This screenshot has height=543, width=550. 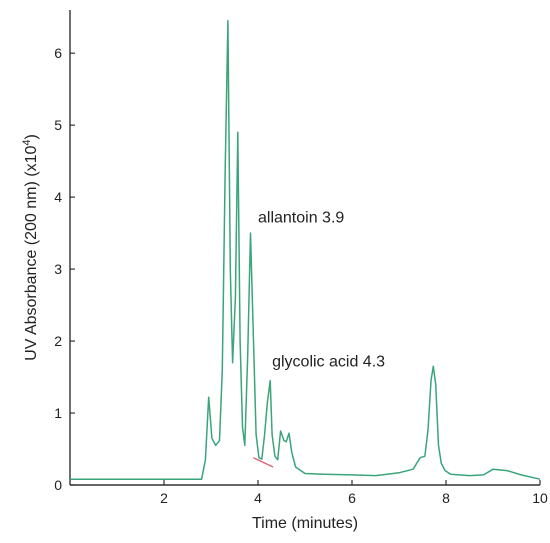 What do you see at coordinates (58, 485) in the screenshot?
I see `y-tick-label: 0` at bounding box center [58, 485].